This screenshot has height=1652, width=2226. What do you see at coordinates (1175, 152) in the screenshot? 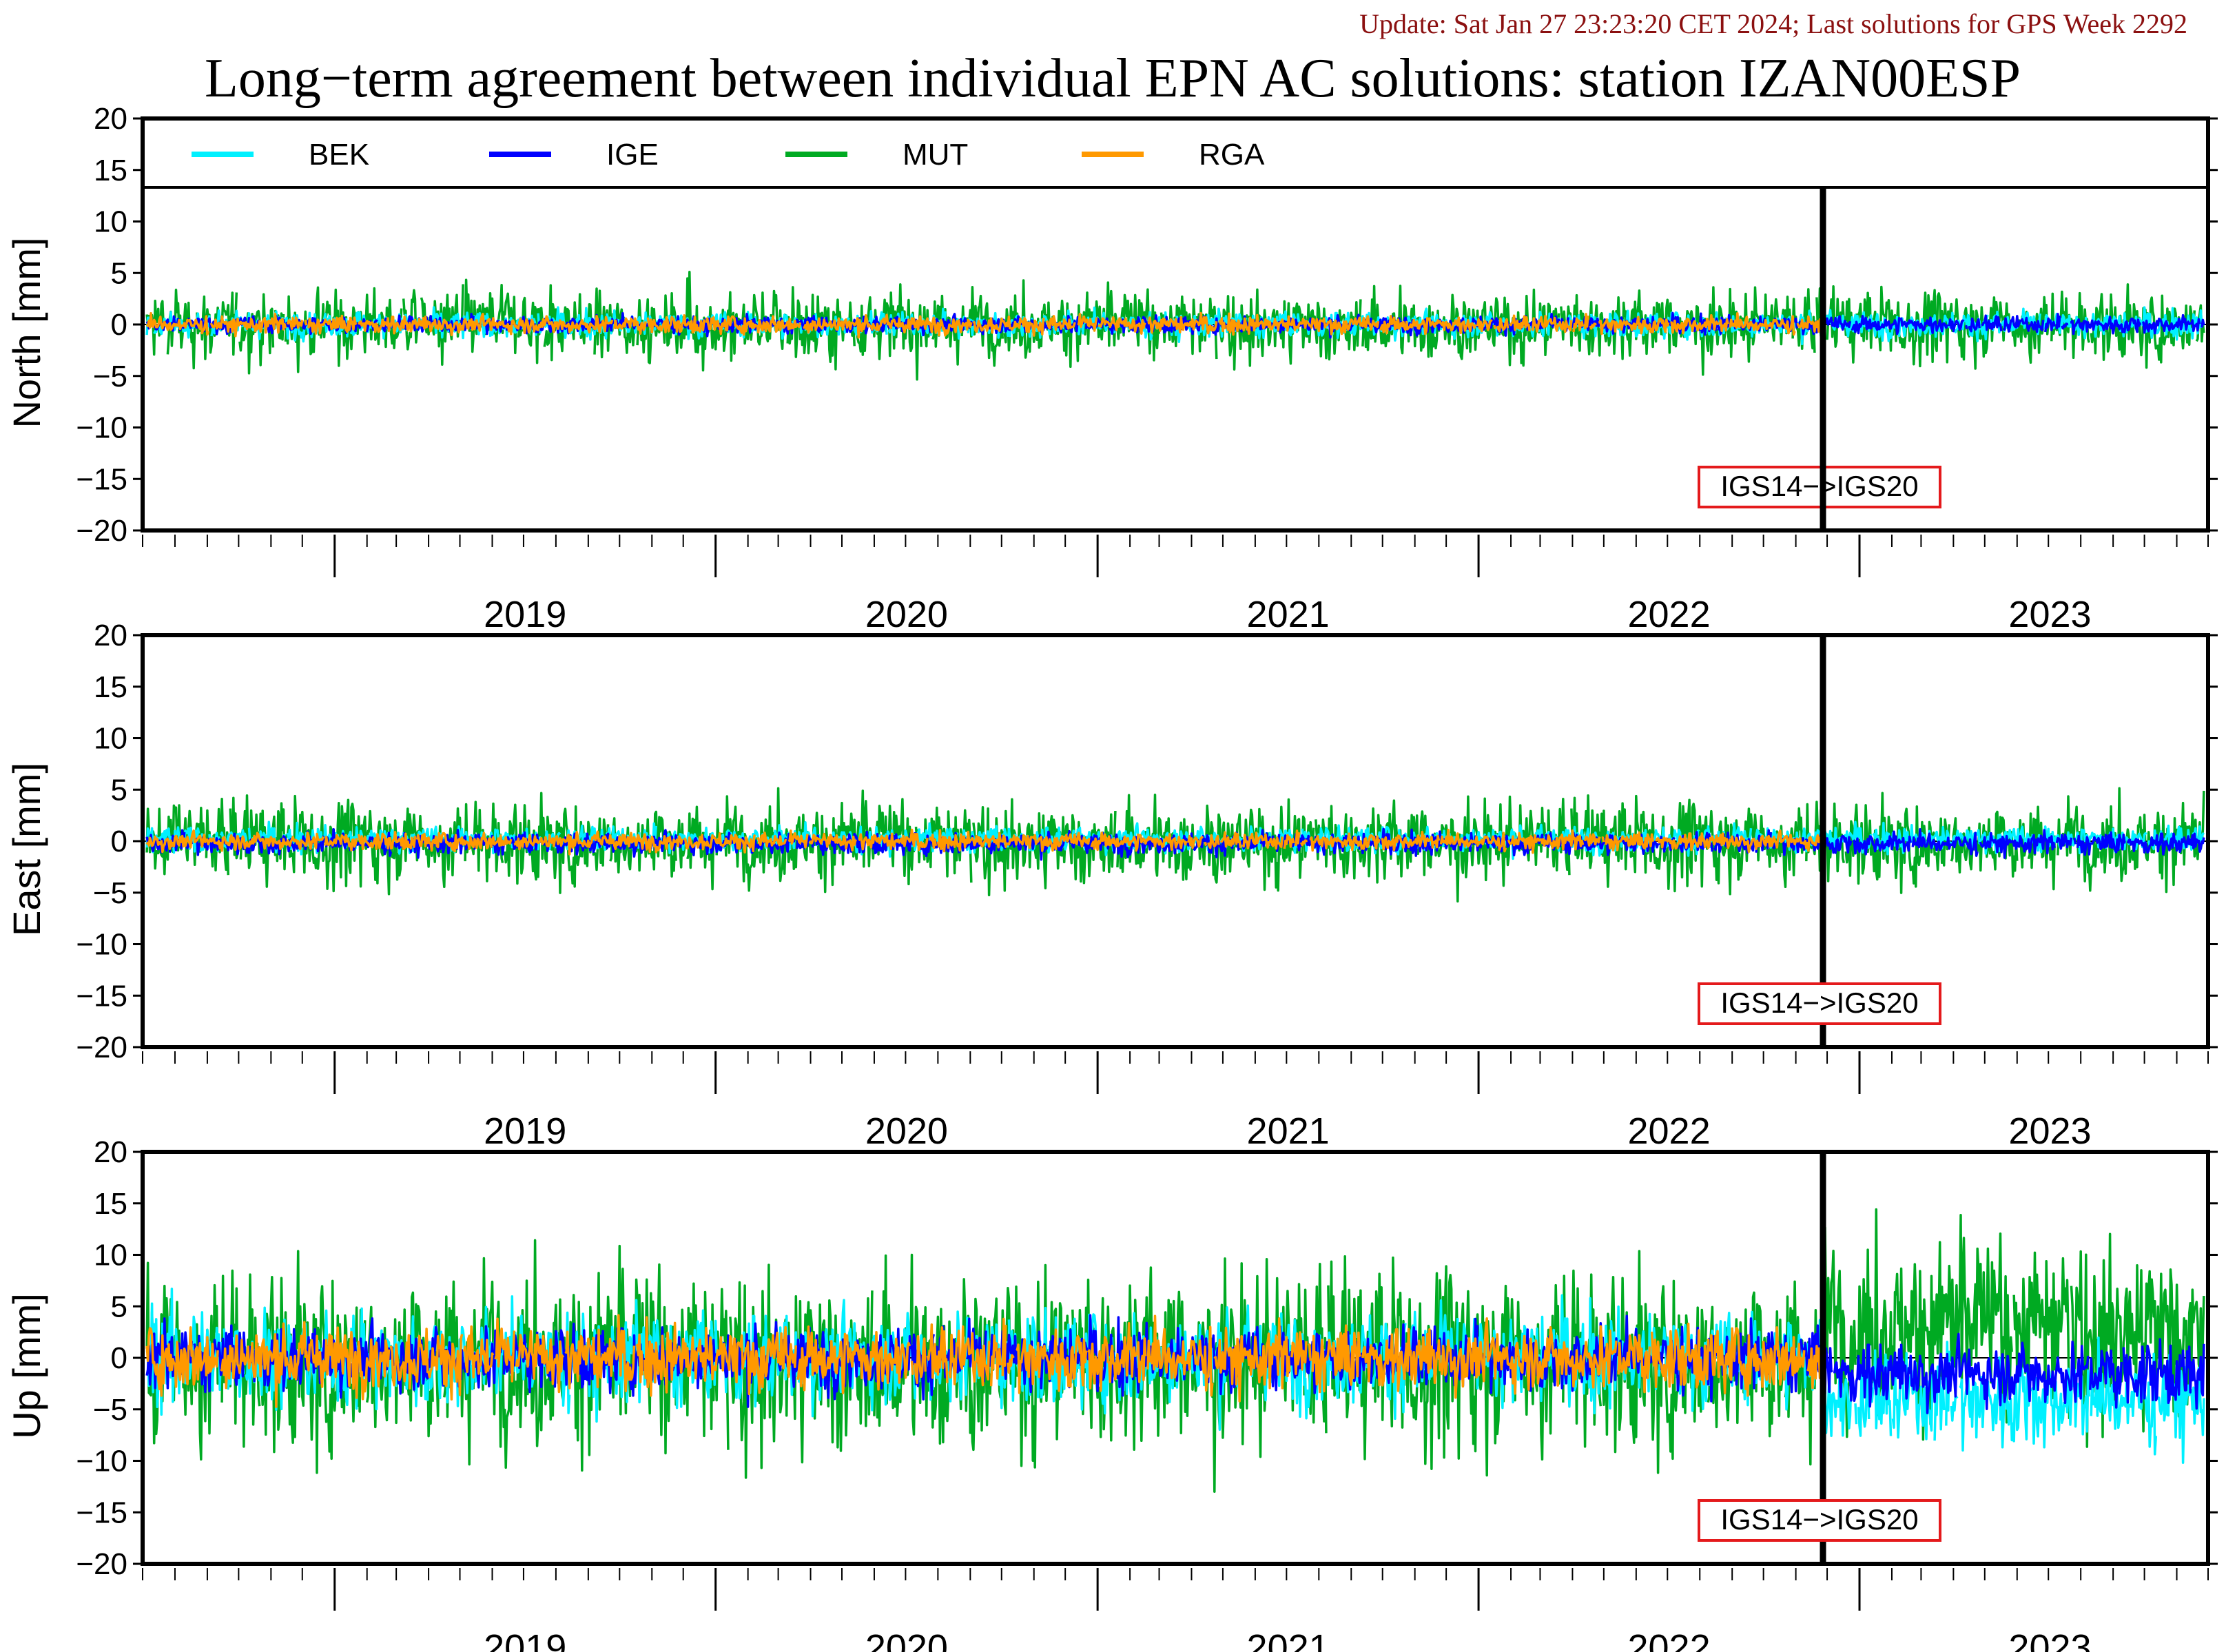
I see `legend-bg` at bounding box center [1175, 152].